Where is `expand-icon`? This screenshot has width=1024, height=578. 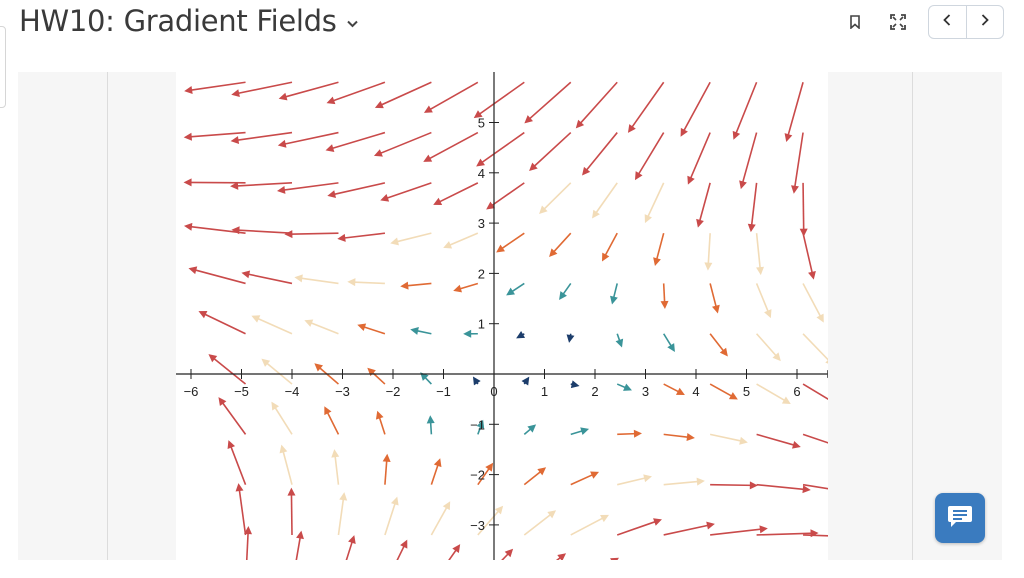 expand-icon is located at coordinates (898, 22).